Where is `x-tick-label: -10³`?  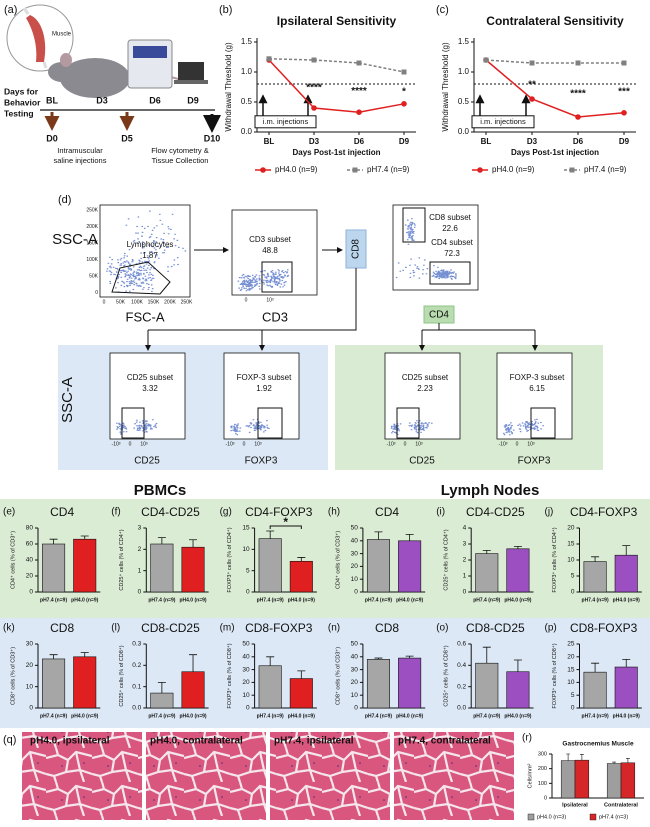
x-tick-label: -10³ is located at coordinates (116, 444).